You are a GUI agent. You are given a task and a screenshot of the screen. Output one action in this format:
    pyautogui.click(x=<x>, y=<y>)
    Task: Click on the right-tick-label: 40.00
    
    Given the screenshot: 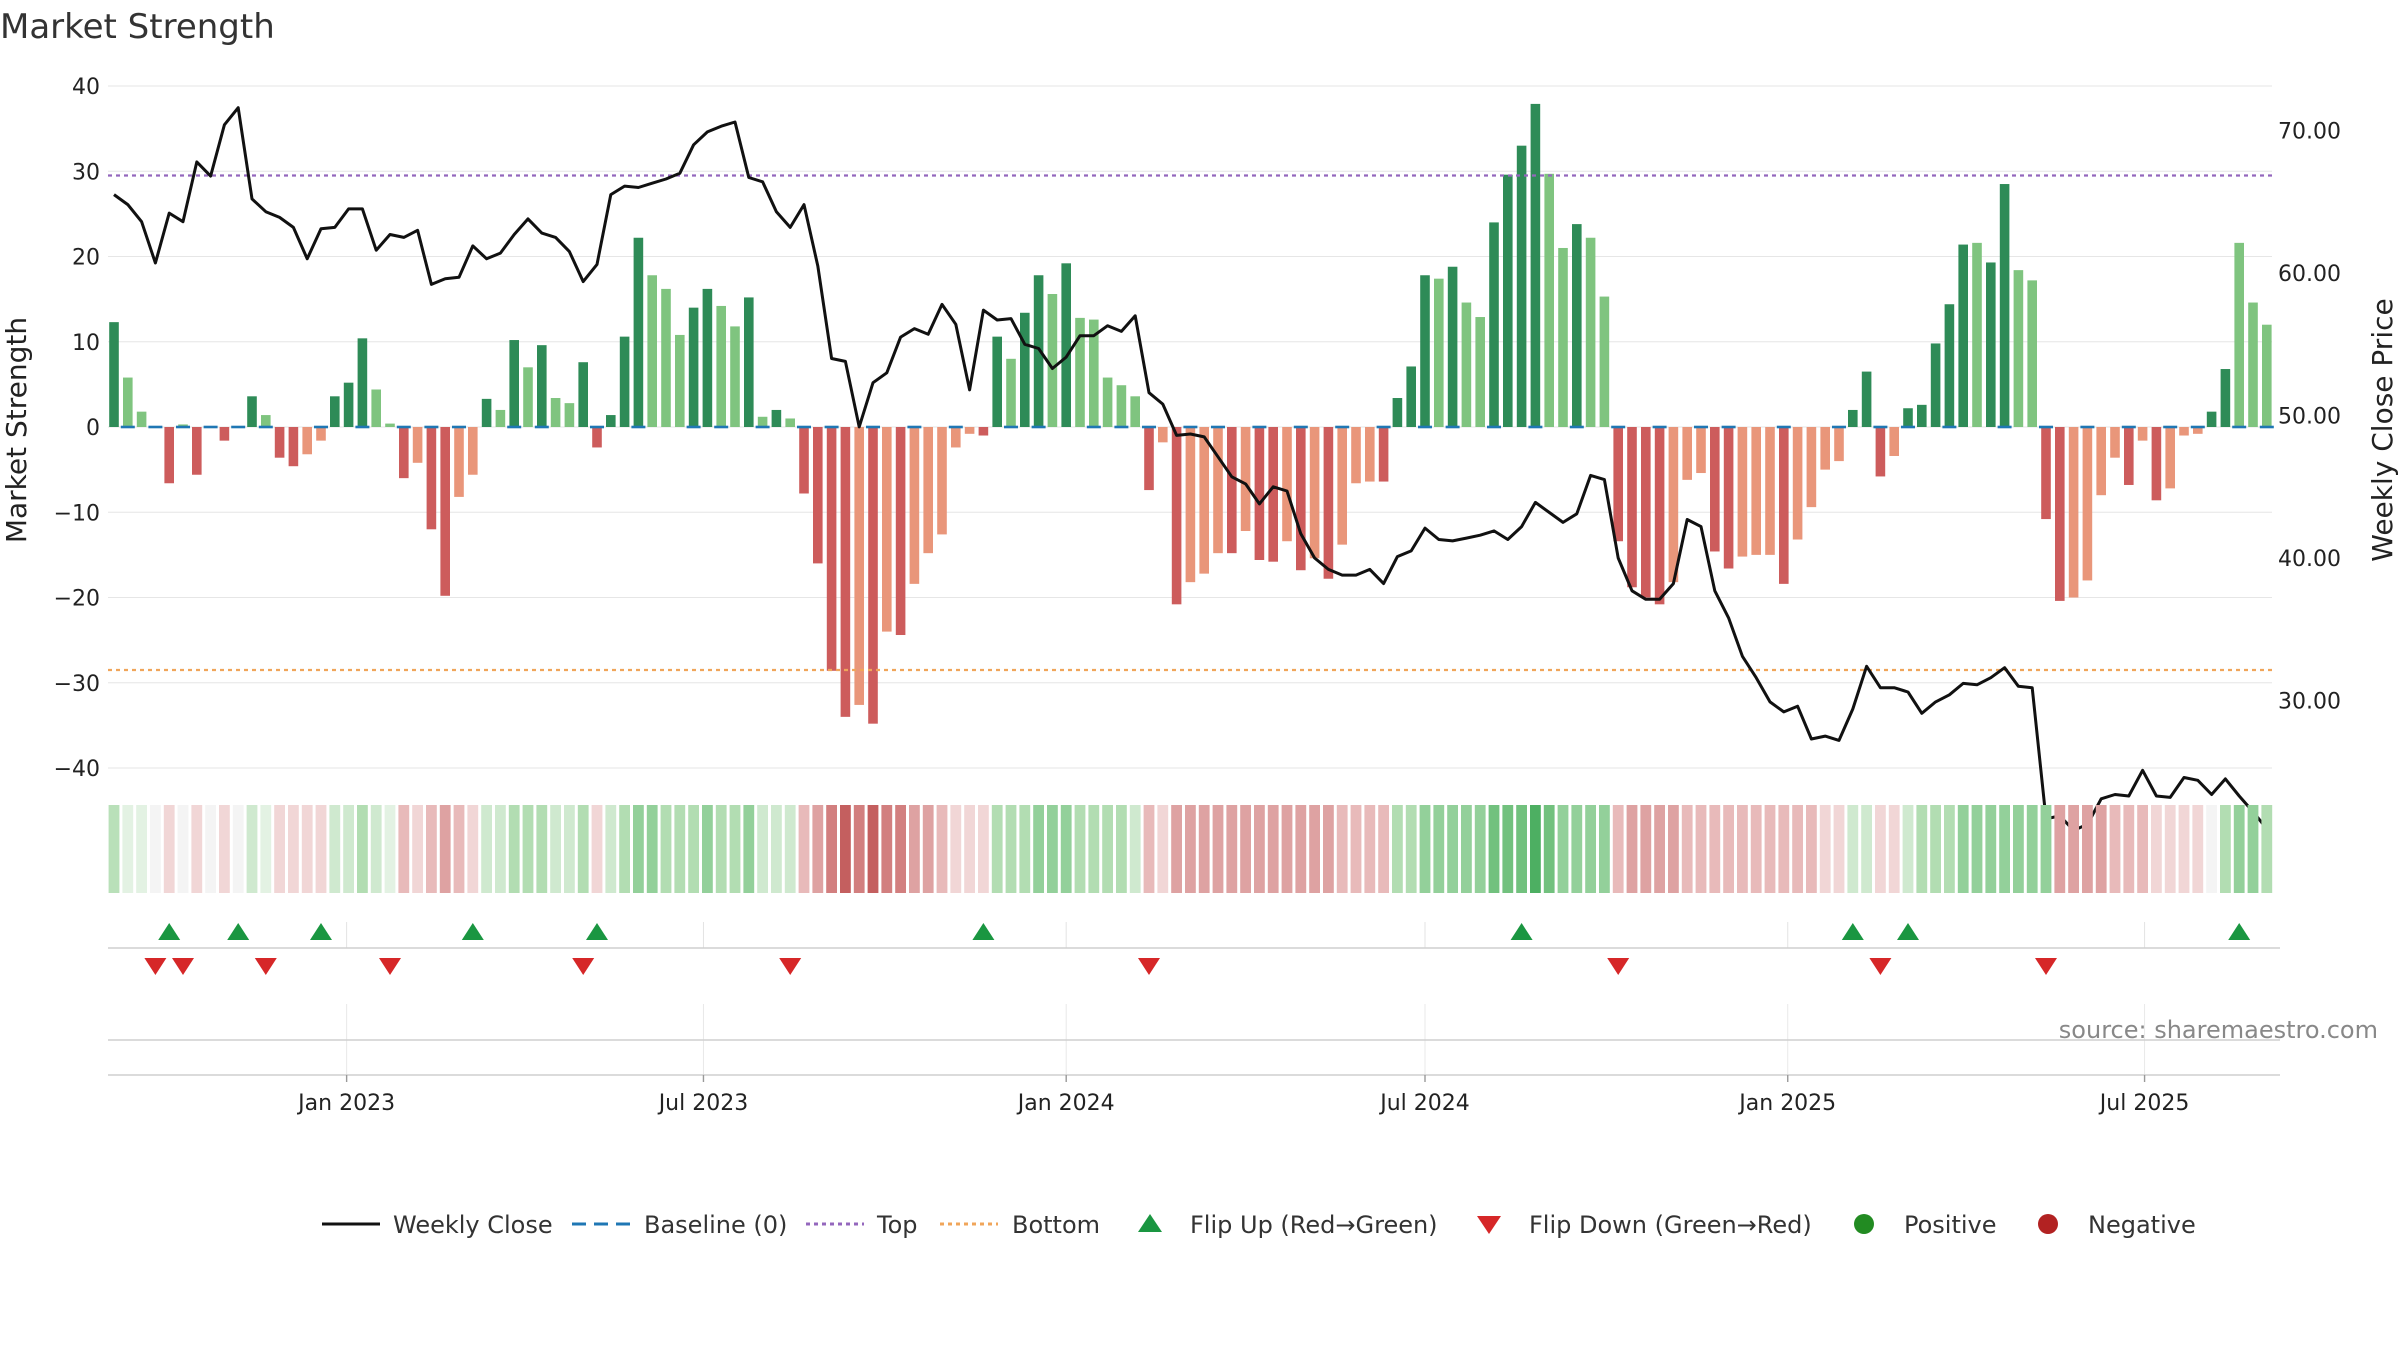 What is the action you would take?
    pyautogui.click(x=2309, y=559)
    